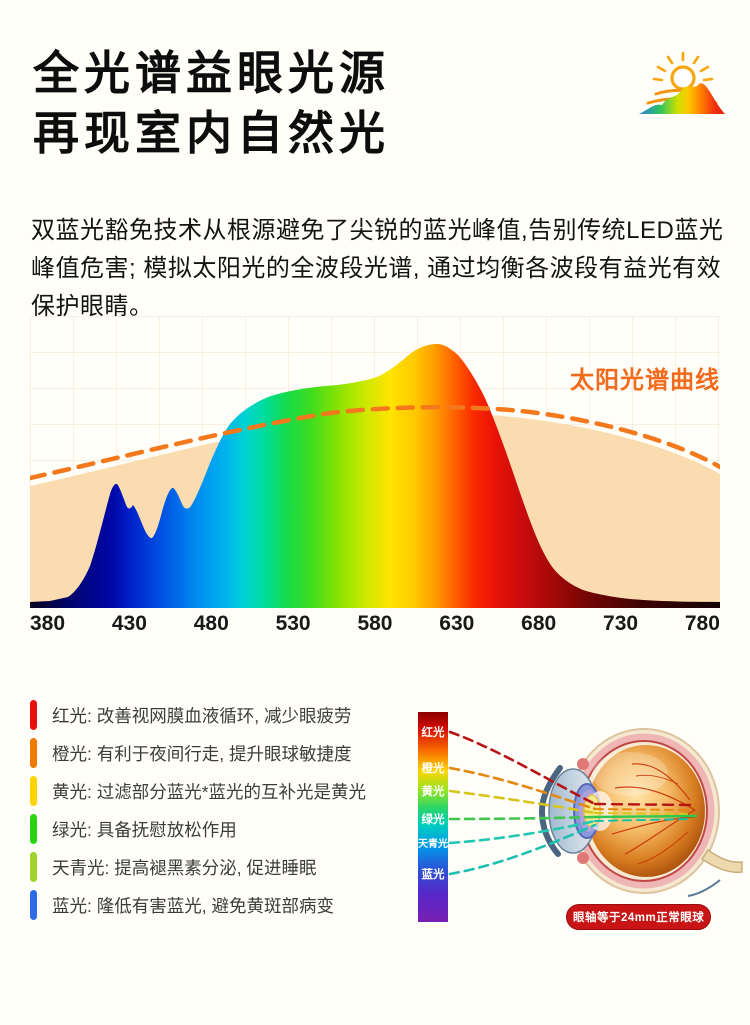 Image resolution: width=750 pixels, height=1025 pixels. What do you see at coordinates (48, 623) in the screenshot?
I see `x-tick: 380` at bounding box center [48, 623].